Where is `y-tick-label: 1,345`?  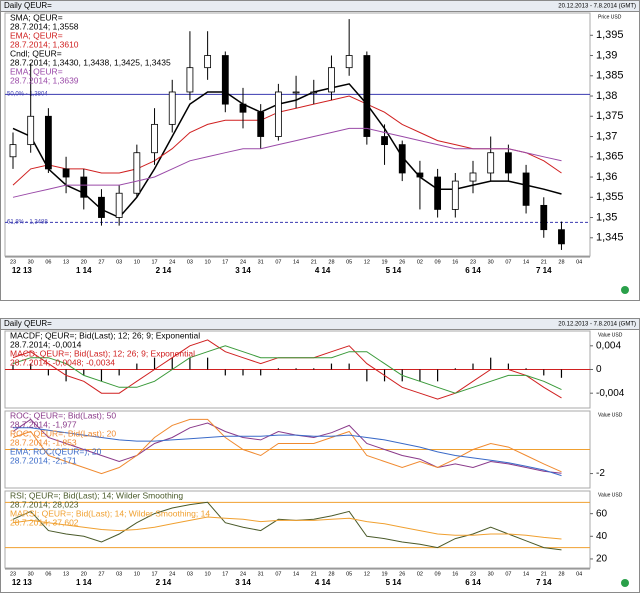
y-tick-label: 1,345 is located at coordinates (610, 238).